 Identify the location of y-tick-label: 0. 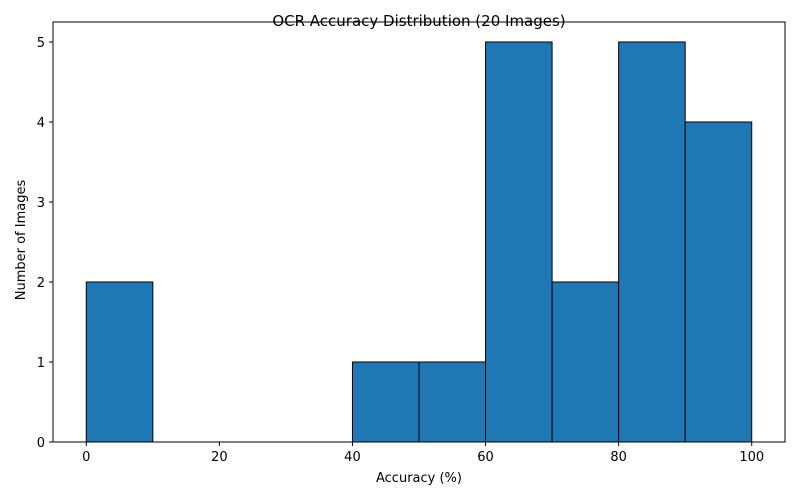
(41, 443).